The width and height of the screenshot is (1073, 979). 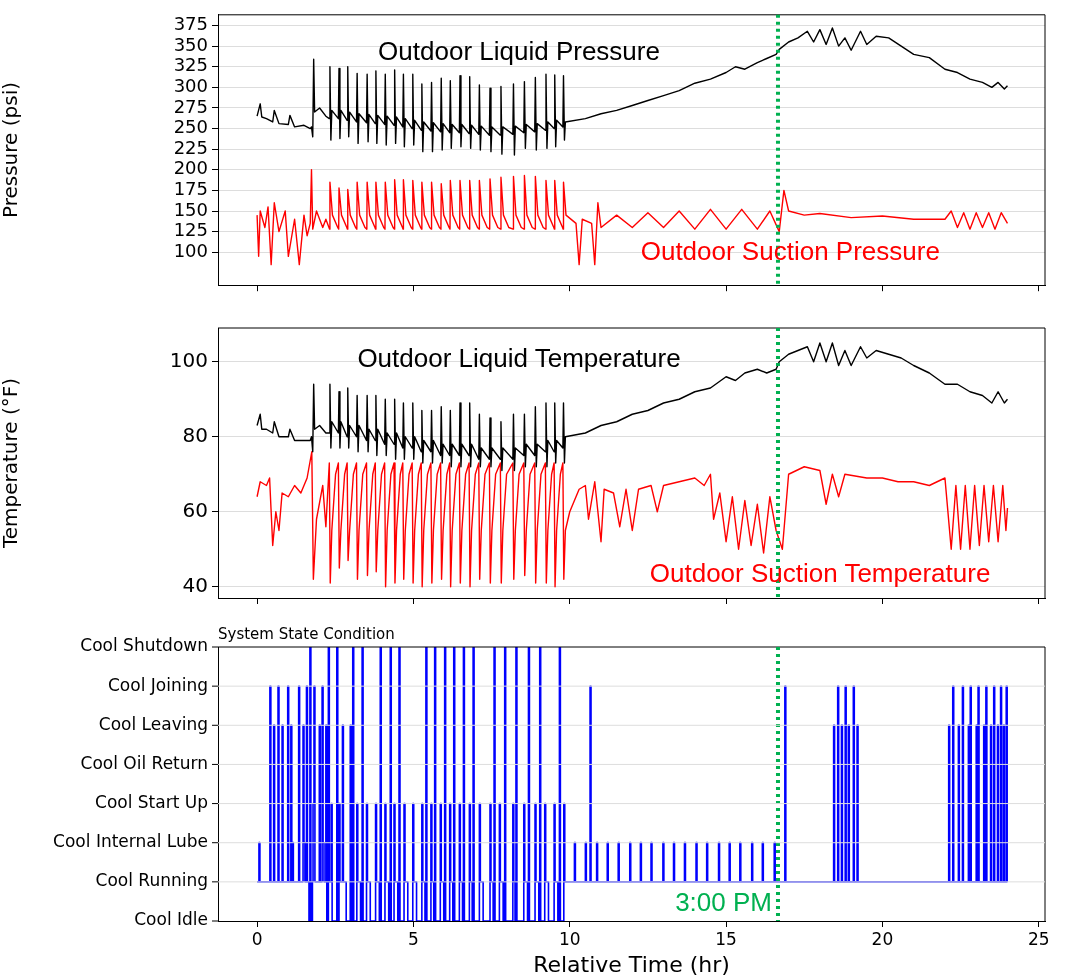 I want to click on y-tick-label: 375, so click(x=190, y=24).